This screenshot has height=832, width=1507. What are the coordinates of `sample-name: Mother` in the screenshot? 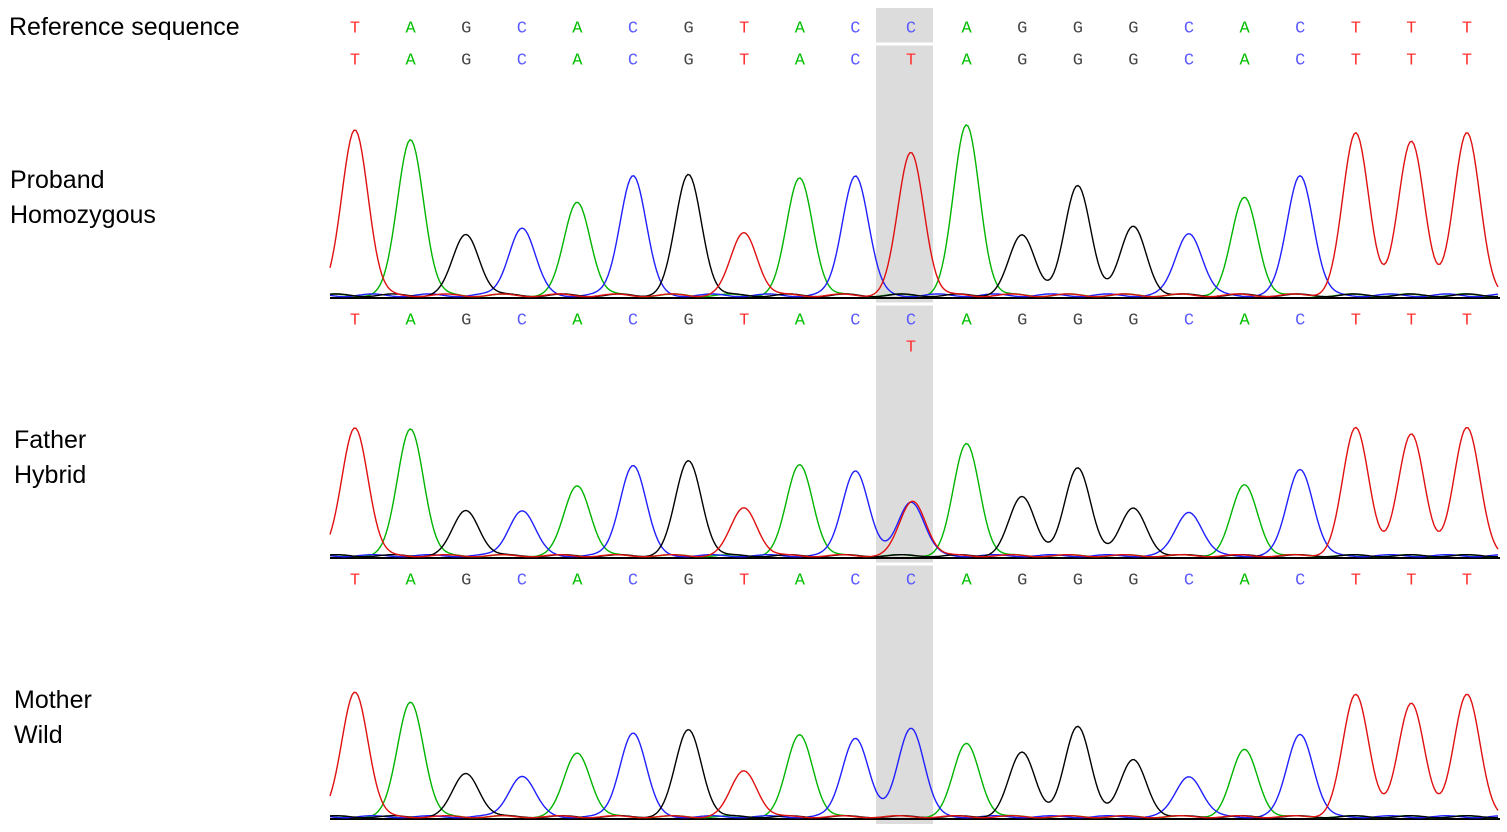 It's located at (53, 700).